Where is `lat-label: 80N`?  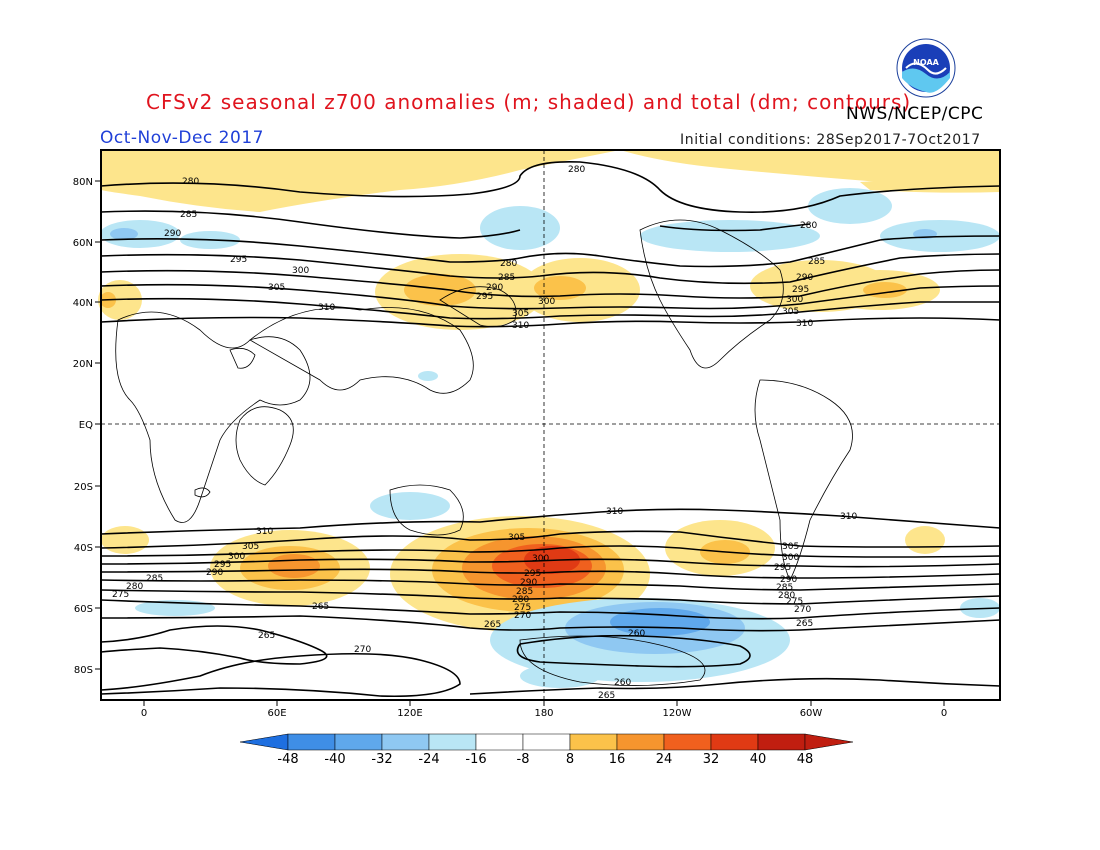 lat-label: 80N is located at coordinates (83, 182).